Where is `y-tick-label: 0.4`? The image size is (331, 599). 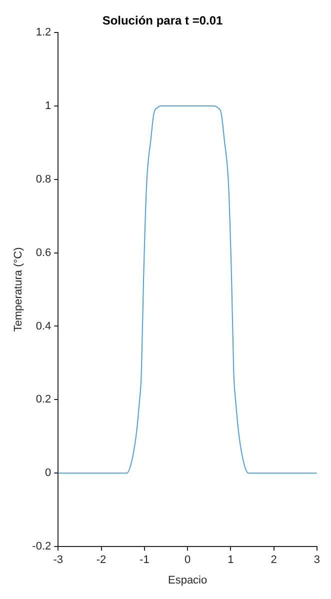
y-tick-label: 0.4 is located at coordinates (44, 326).